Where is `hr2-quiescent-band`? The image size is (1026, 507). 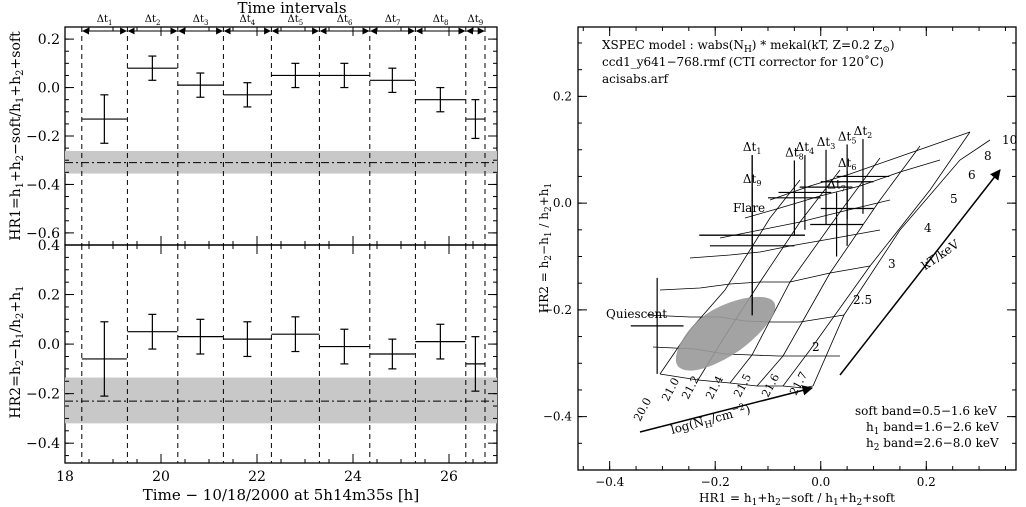 hr2-quiescent-band is located at coordinates (281, 400).